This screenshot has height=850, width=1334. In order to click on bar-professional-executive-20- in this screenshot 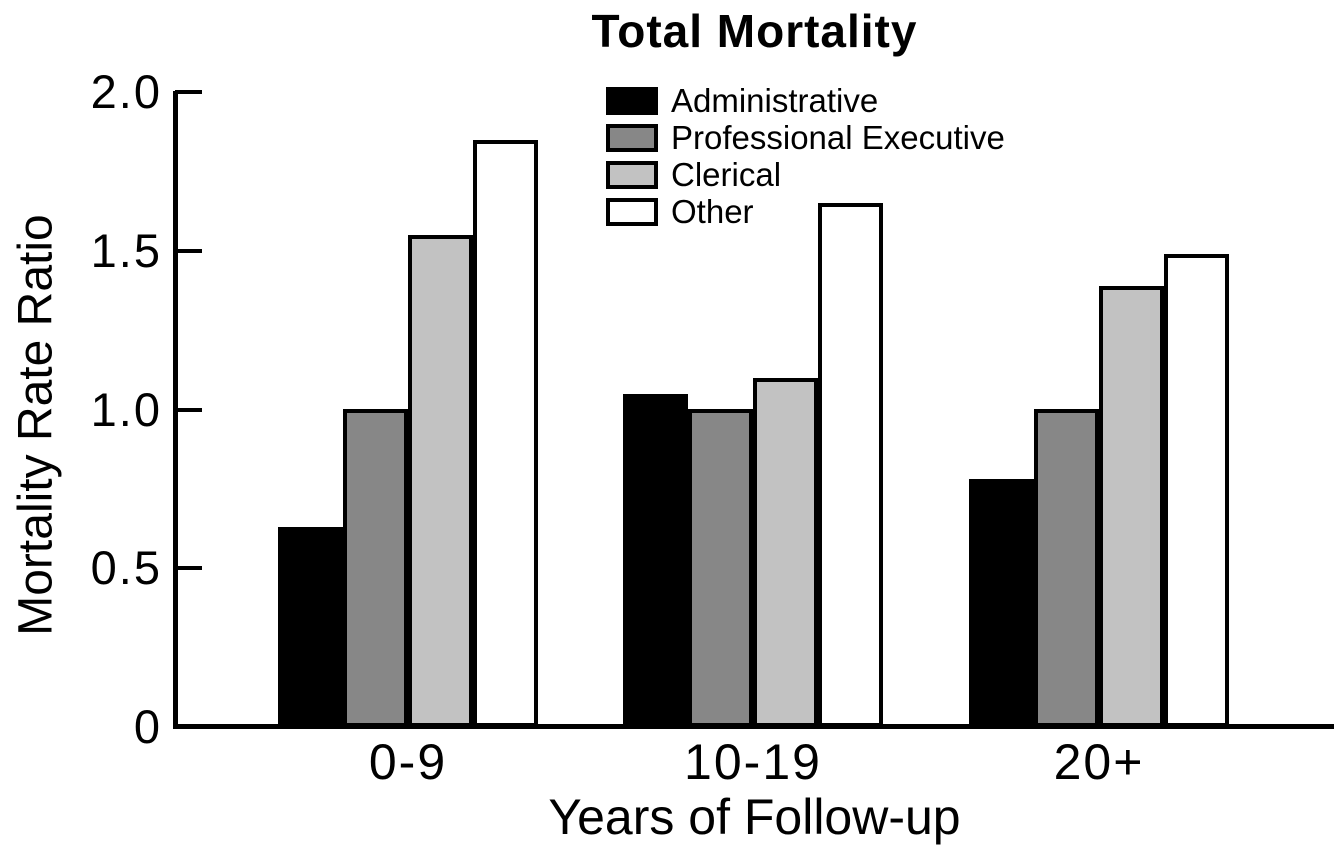, I will do `click(1066, 568)`.